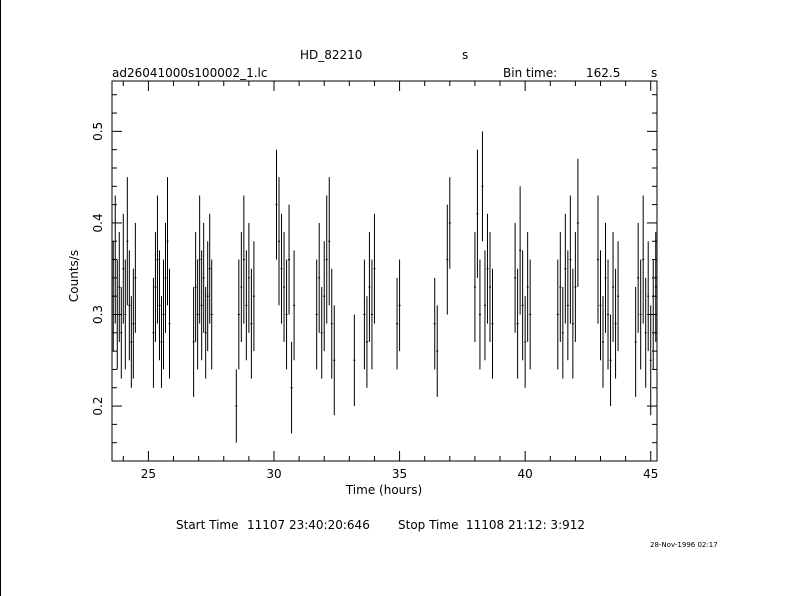 This screenshot has width=790, height=596. What do you see at coordinates (399, 474) in the screenshot?
I see `x-tick-label: 35` at bounding box center [399, 474].